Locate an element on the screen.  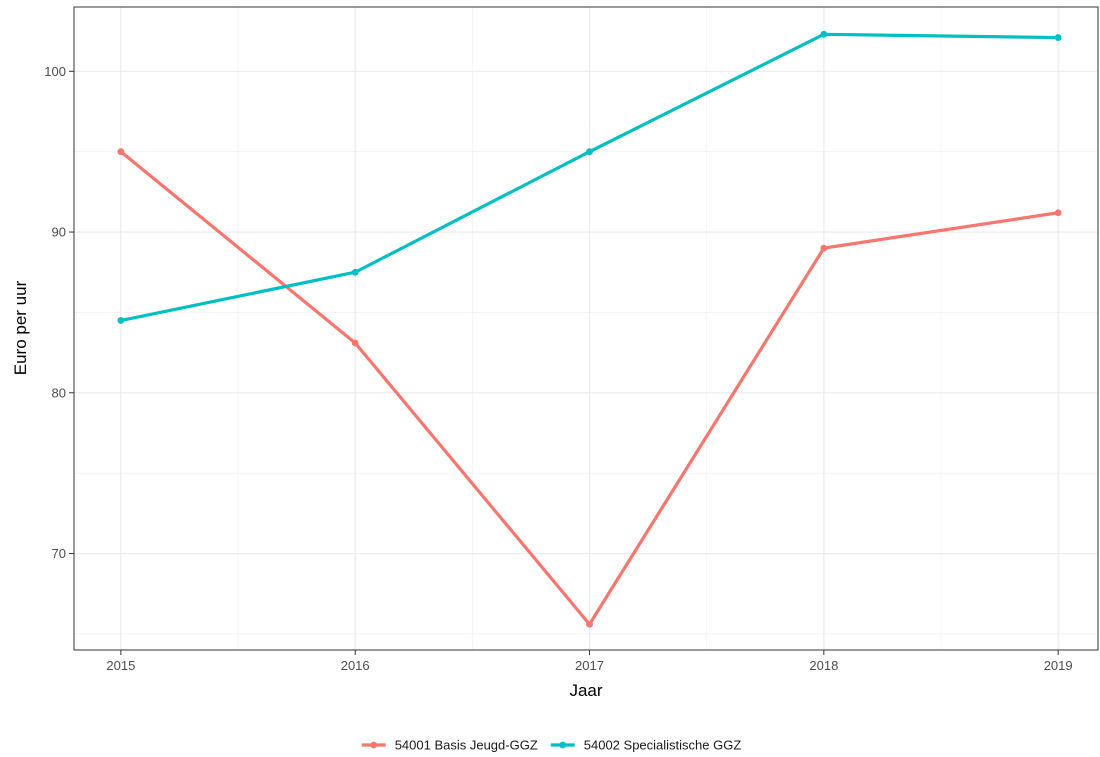
data-point-2-2016 is located at coordinates (355, 272).